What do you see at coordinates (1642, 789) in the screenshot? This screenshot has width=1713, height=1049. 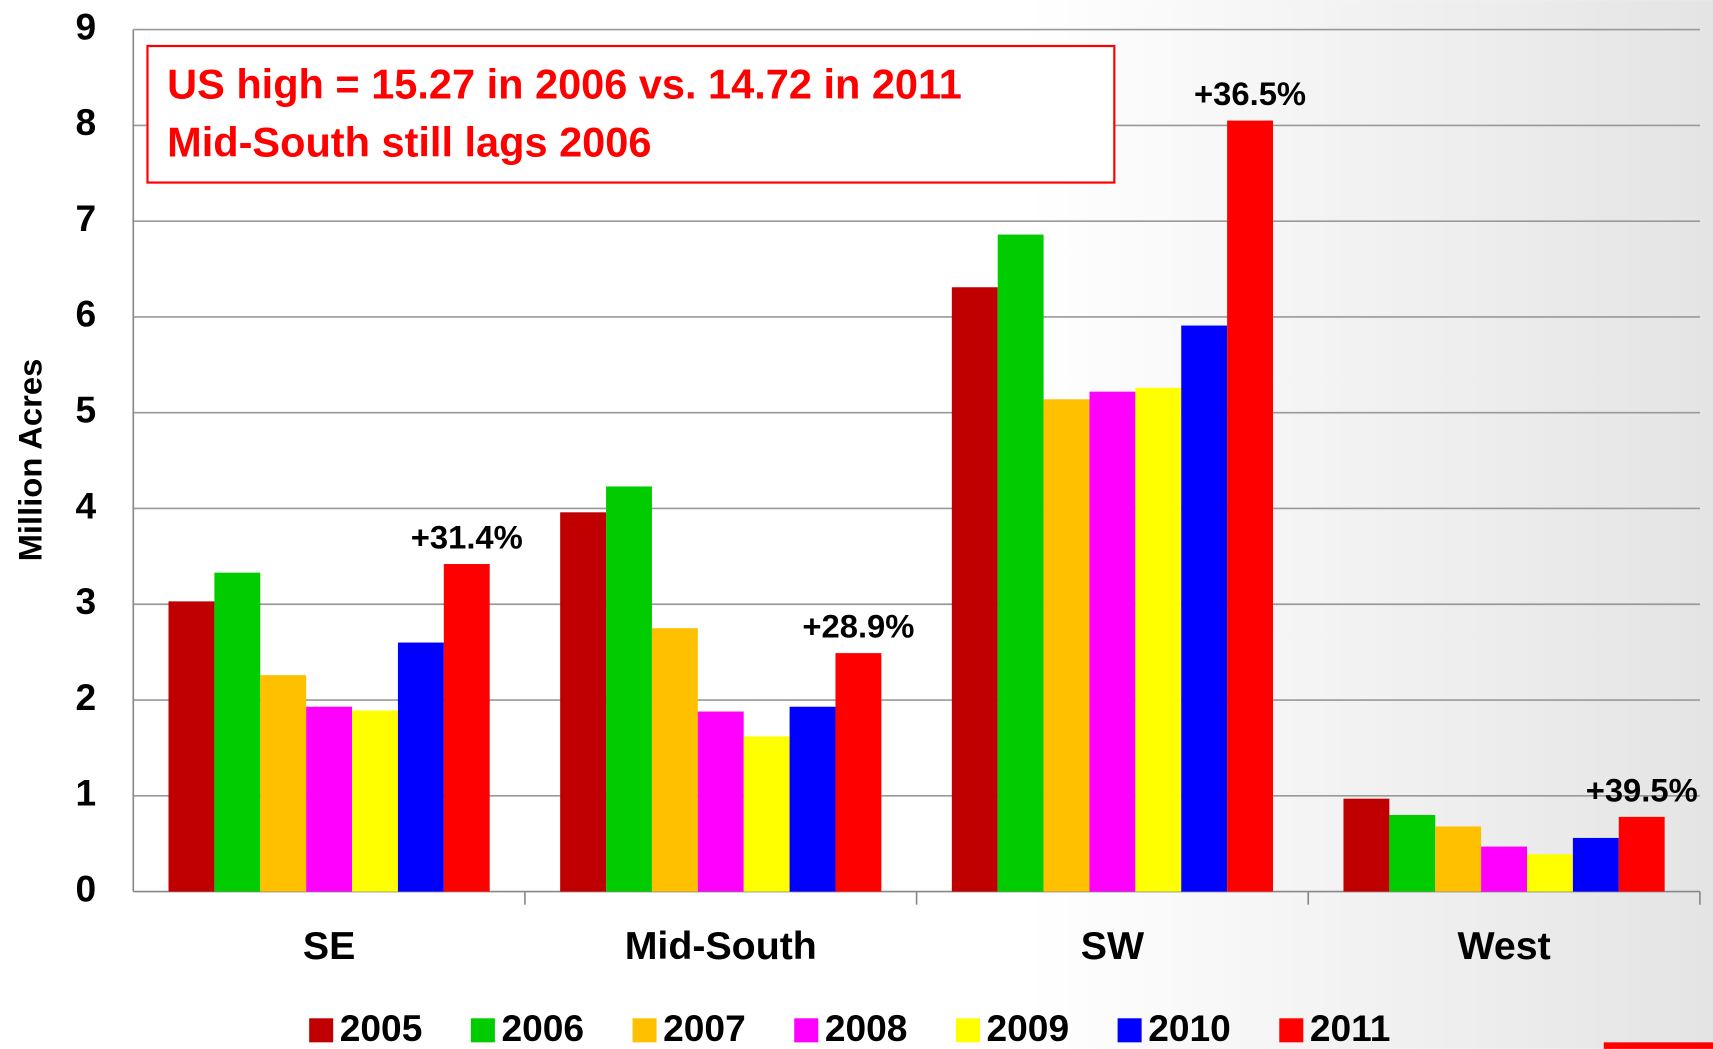 I see `annotation: +39.5%` at bounding box center [1642, 789].